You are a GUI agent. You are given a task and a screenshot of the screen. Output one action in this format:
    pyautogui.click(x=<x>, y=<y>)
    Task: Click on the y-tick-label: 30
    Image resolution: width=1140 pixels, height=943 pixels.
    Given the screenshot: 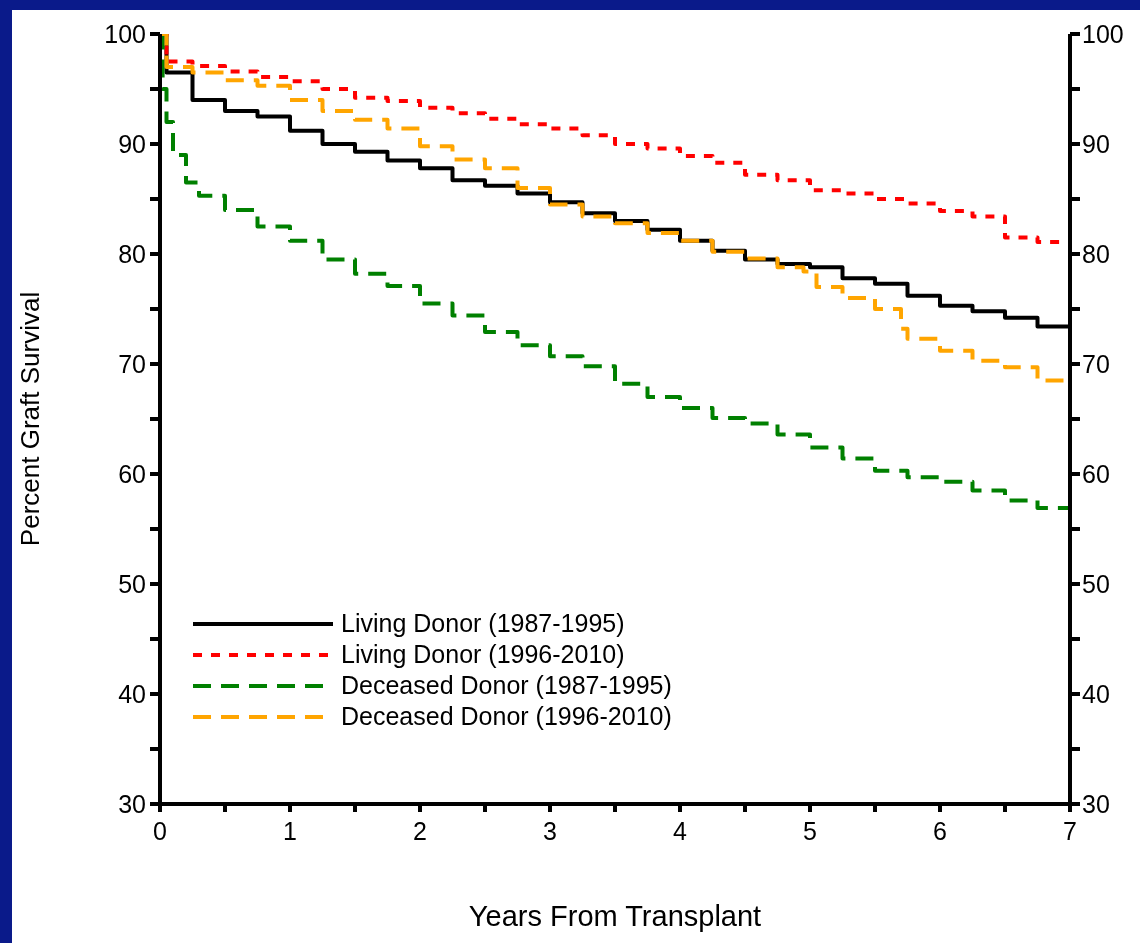 What is the action you would take?
    pyautogui.click(x=132, y=803)
    